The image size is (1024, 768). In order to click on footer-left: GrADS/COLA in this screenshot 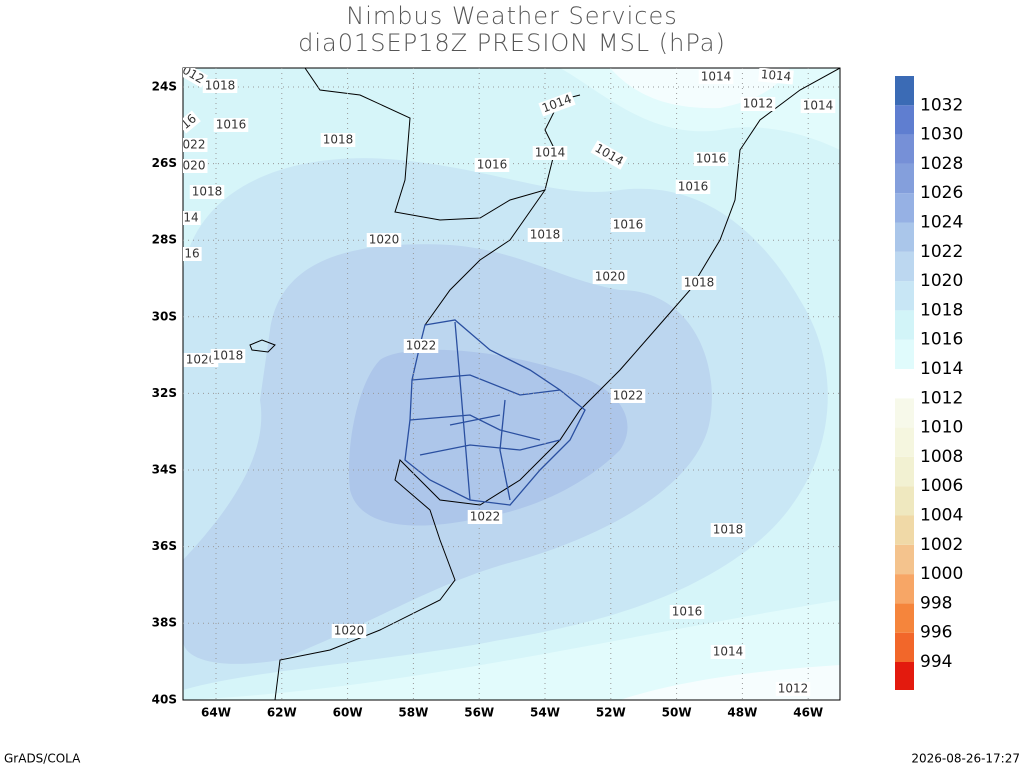, I will do `click(42, 759)`.